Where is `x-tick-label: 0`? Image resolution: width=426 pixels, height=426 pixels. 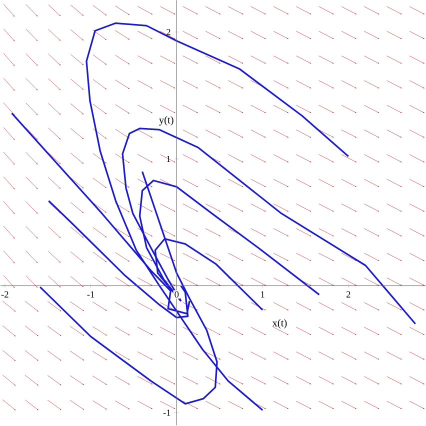 x-tick-label: 0 is located at coordinates (176, 294).